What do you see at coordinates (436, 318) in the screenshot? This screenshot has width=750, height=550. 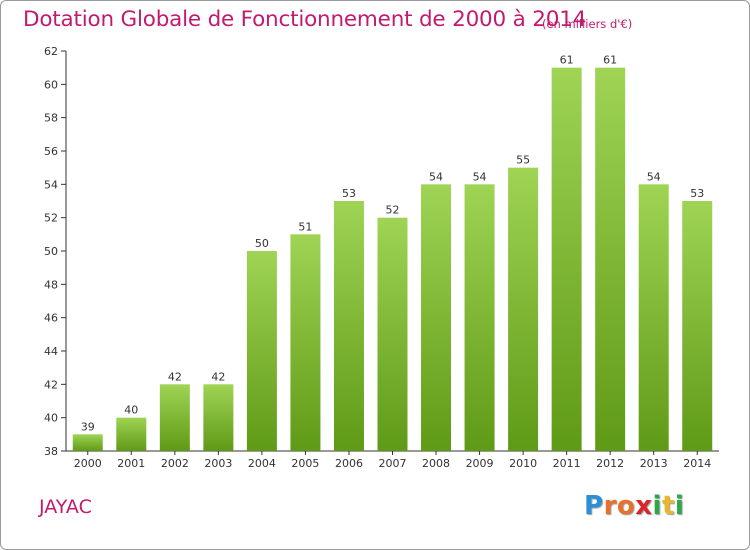 I see `bar-2008` at bounding box center [436, 318].